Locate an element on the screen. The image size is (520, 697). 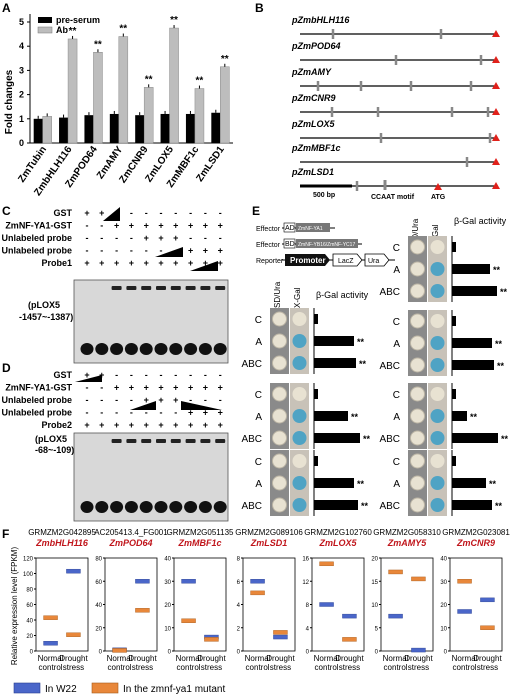
y-tick-label: 80 is located at coordinates (98, 560).